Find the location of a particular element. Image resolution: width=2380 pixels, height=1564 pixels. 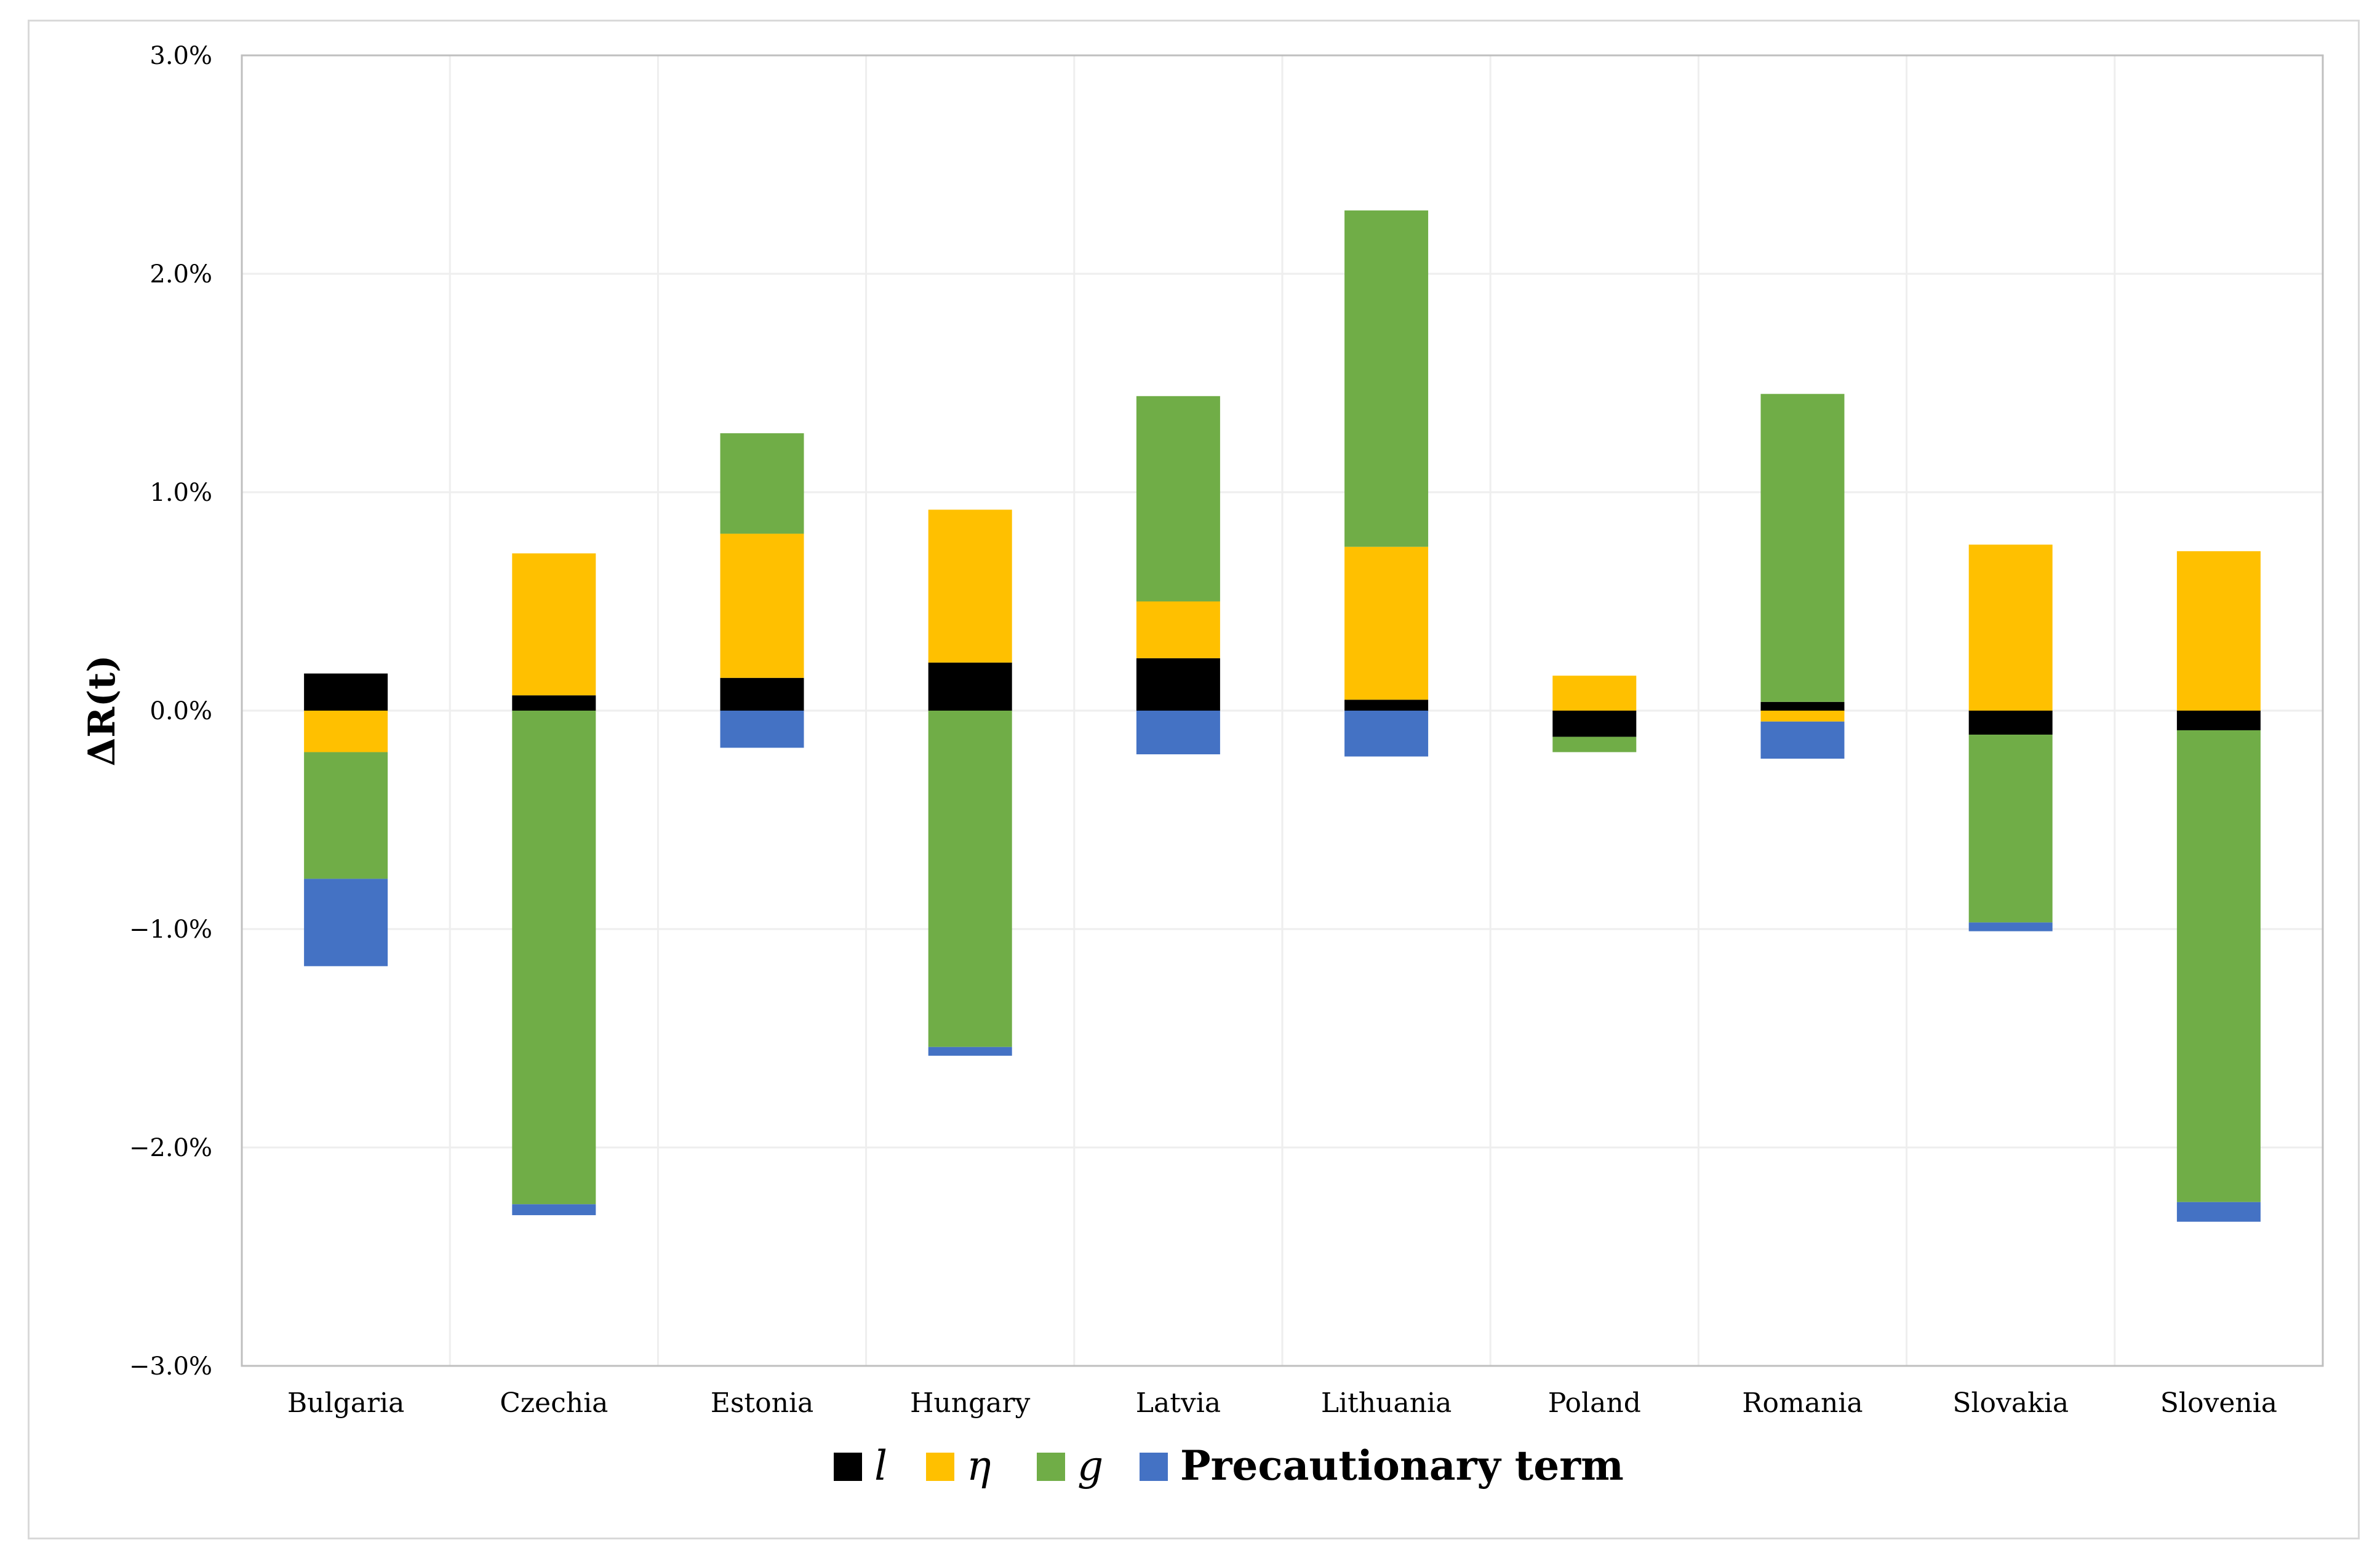

x-category-label: Lithuania is located at coordinates (1387, 1403).